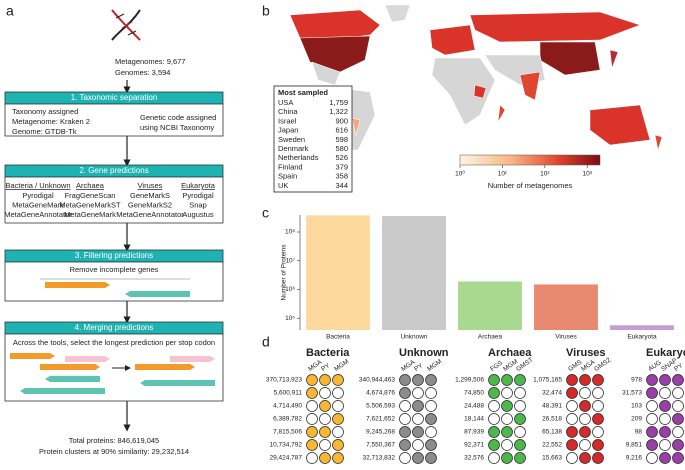 The height and width of the screenshot is (470, 685). What do you see at coordinates (524, 365) in the screenshot?
I see `tool-label: GMST` at bounding box center [524, 365].